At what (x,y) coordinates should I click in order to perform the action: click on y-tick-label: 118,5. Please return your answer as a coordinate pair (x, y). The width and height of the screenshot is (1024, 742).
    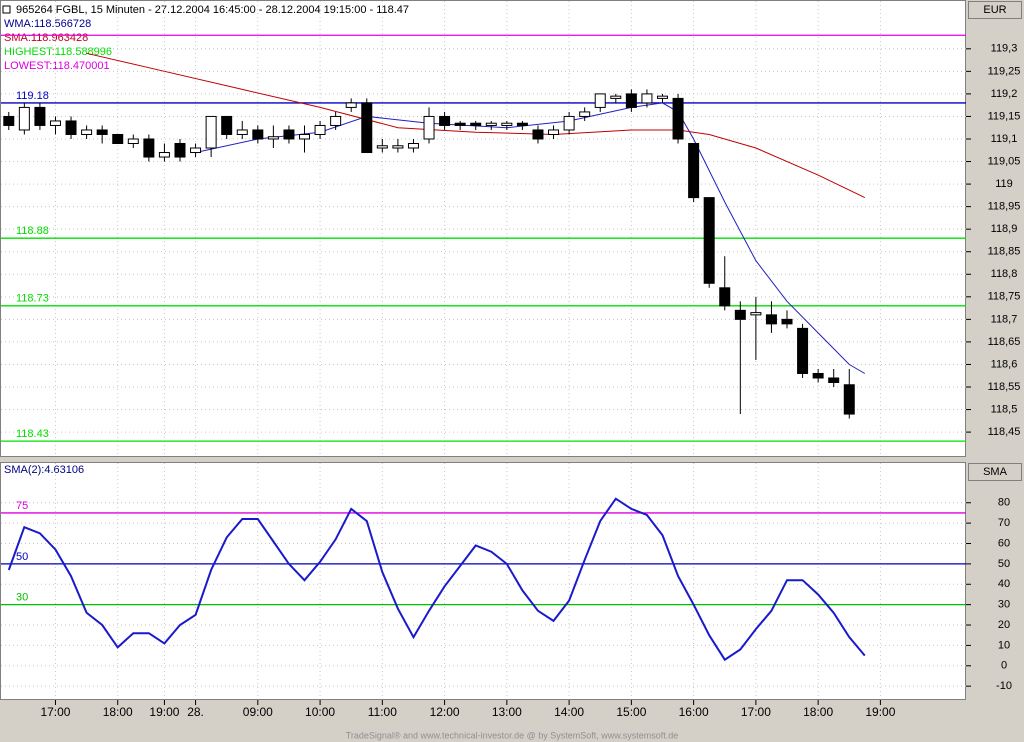
    Looking at the image, I should click on (1004, 409).